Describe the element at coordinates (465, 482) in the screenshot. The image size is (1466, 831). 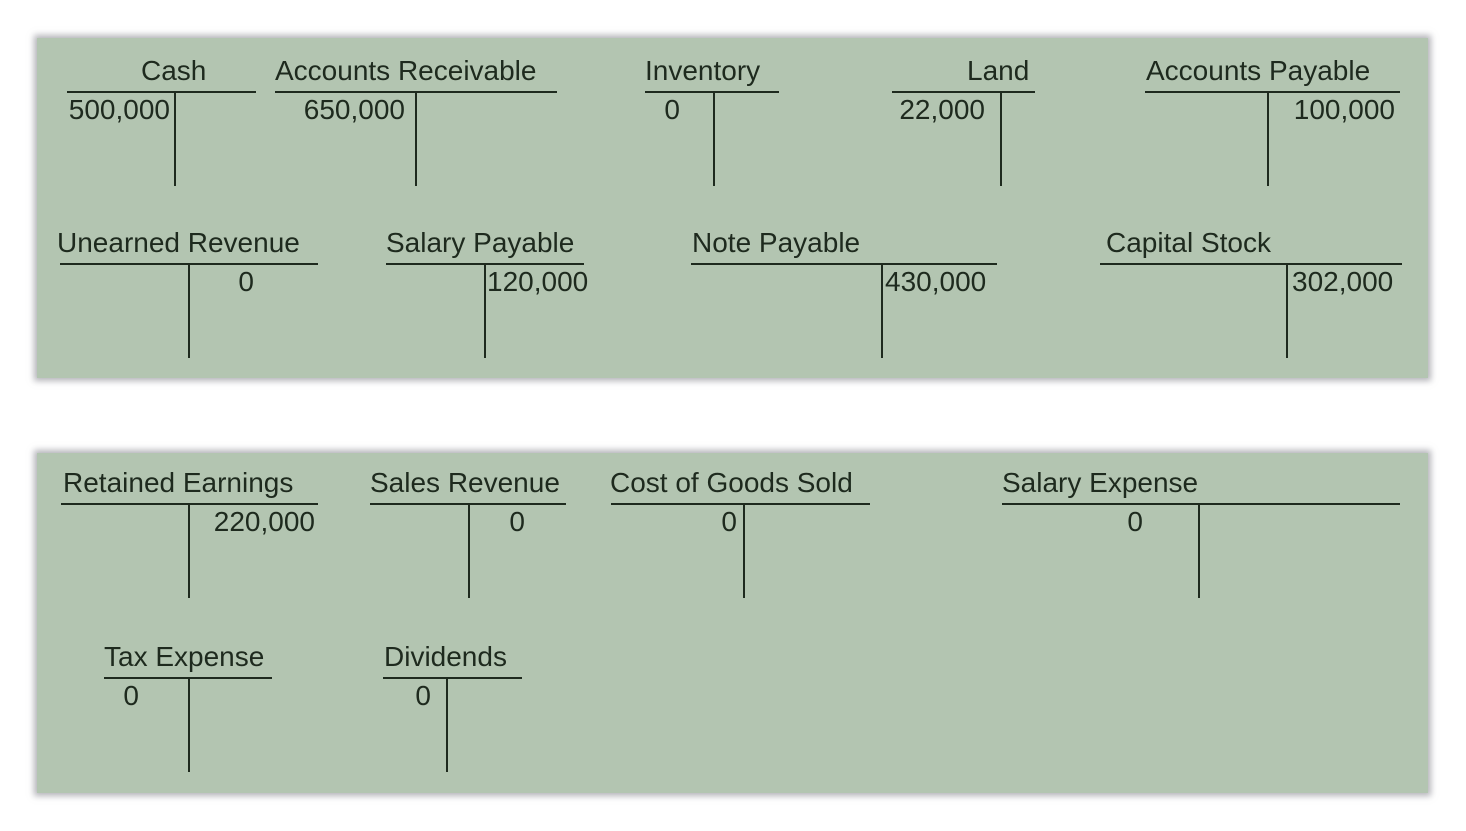
I see `account-title: Sales Revenue` at that location.